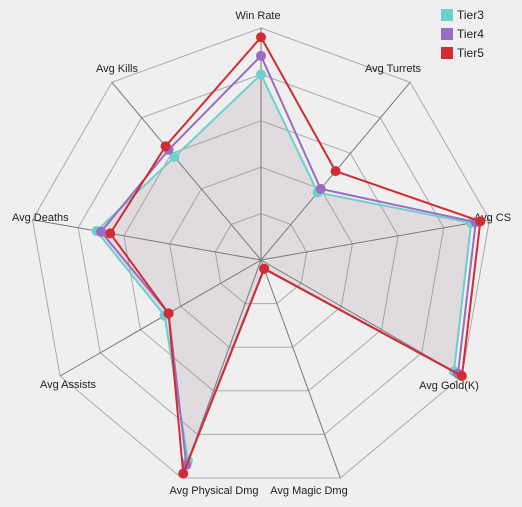 This screenshot has height=507, width=522. What do you see at coordinates (68, 385) in the screenshot?
I see `axis-label-avg-assists: Avg Assists` at bounding box center [68, 385].